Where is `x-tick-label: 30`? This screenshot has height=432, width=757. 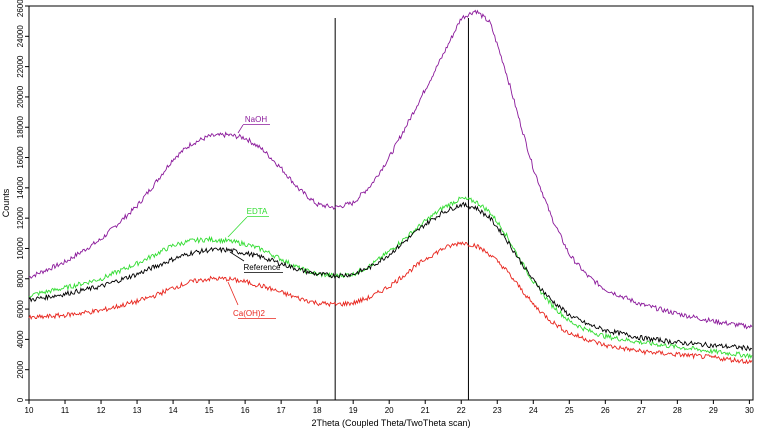 x-tick-label: 30 is located at coordinates (749, 410).